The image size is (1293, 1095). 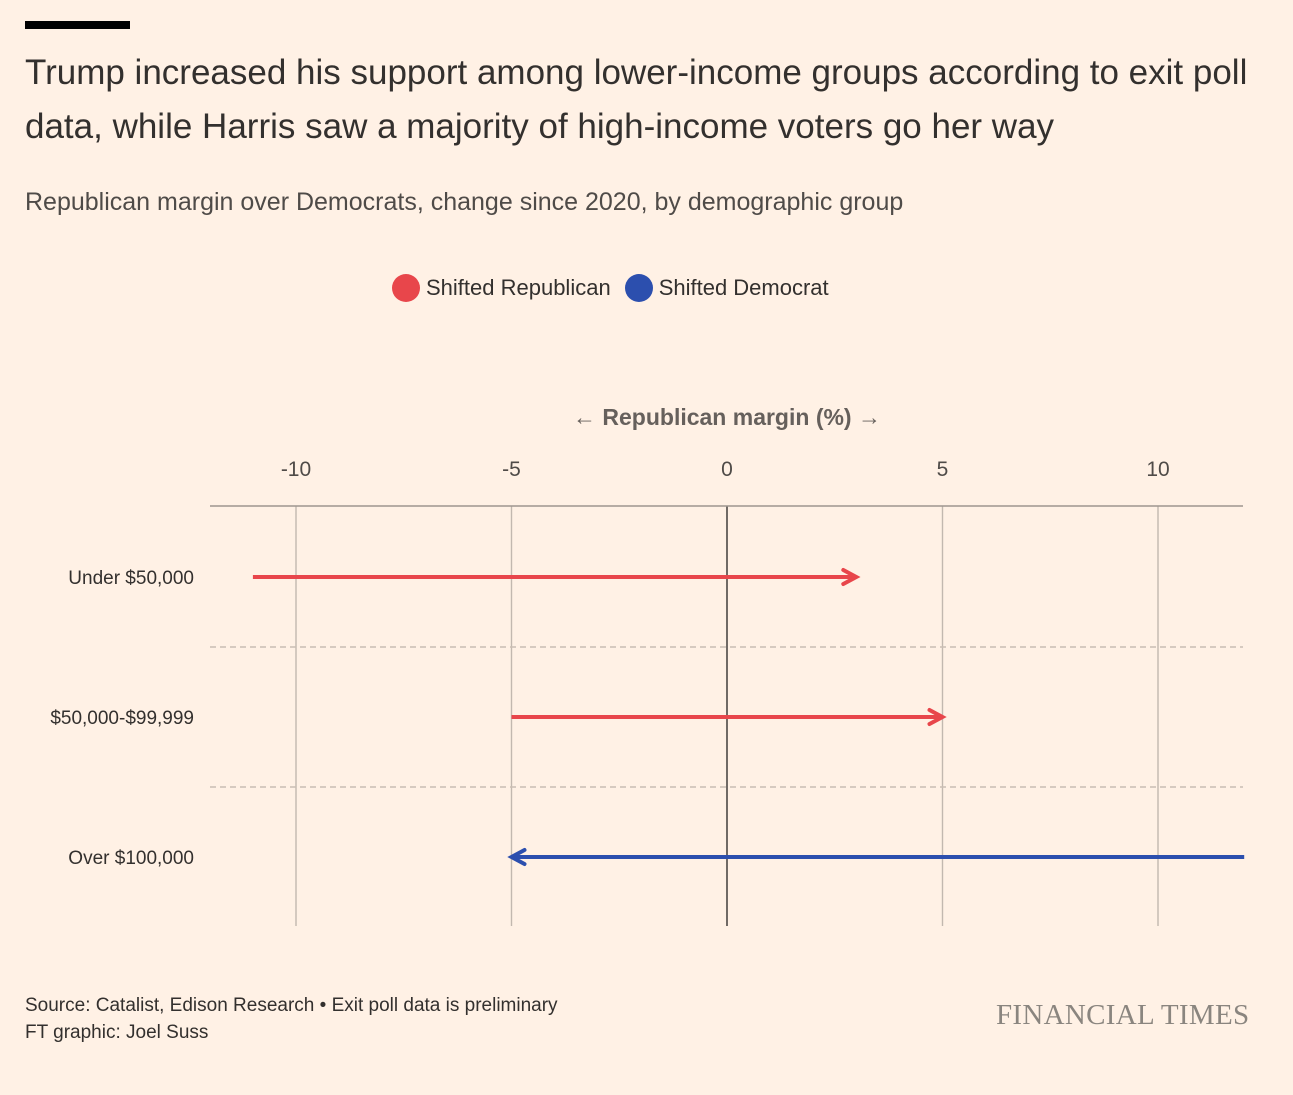 I want to click on legend-swatch-democrat, so click(x=638, y=288).